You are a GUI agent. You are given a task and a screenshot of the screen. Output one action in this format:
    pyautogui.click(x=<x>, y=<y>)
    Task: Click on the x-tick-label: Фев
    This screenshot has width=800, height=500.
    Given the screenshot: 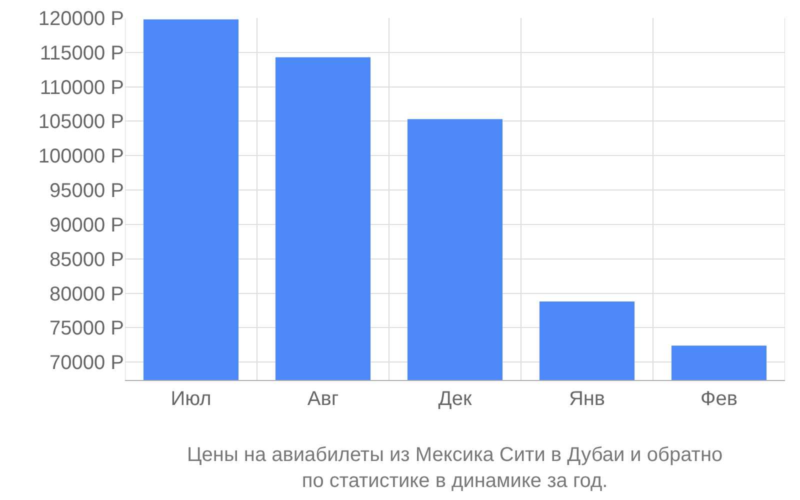 What is the action you would take?
    pyautogui.click(x=719, y=399)
    